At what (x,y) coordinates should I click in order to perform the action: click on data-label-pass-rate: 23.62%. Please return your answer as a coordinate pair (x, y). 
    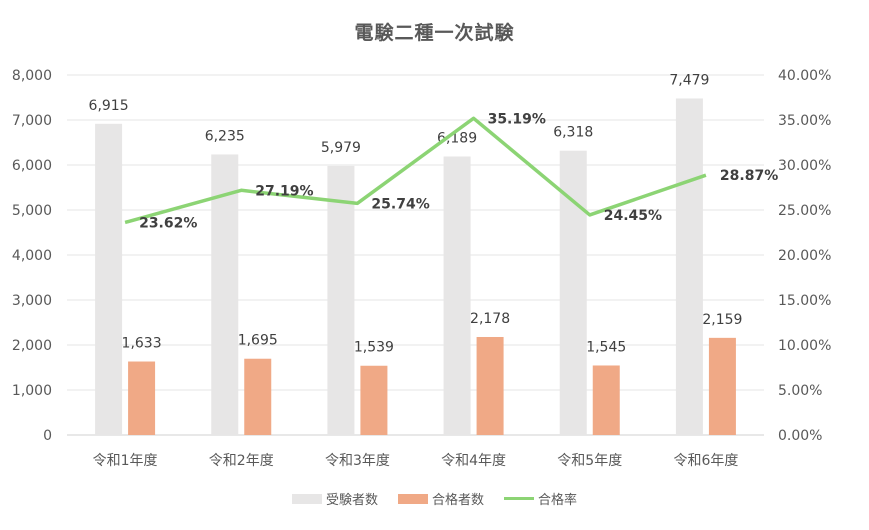
    Looking at the image, I should click on (168, 223).